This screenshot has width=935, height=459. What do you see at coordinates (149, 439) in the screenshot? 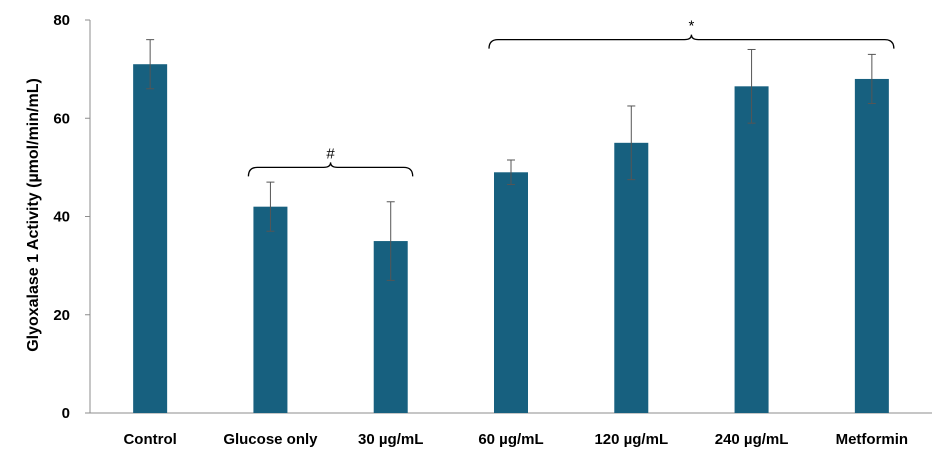
I see `x-tick-label: Control` at bounding box center [149, 439].